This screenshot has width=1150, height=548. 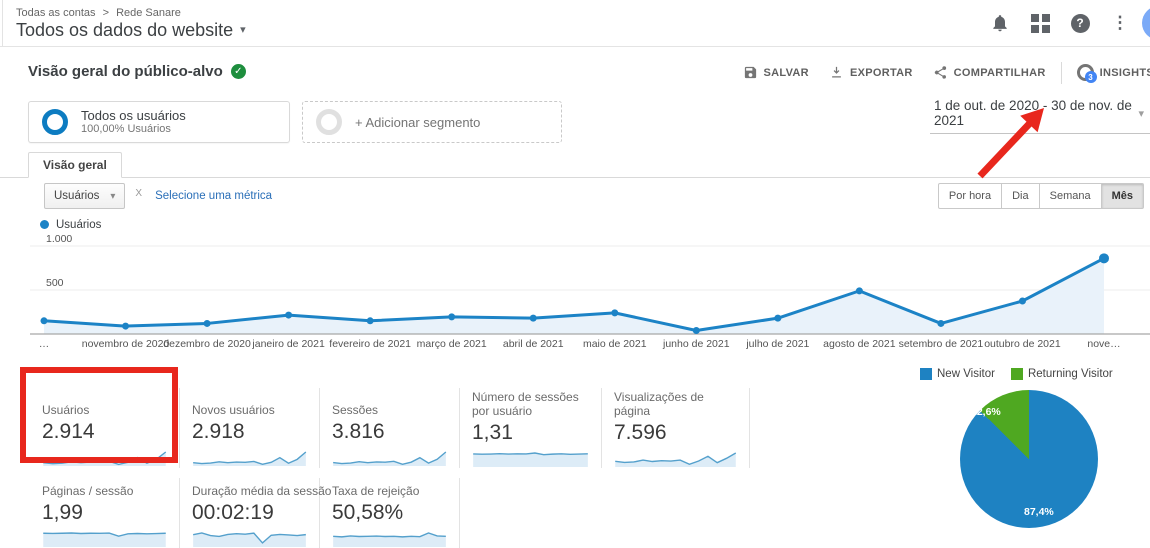 I want to click on apps-grid-button, so click(x=1040, y=23).